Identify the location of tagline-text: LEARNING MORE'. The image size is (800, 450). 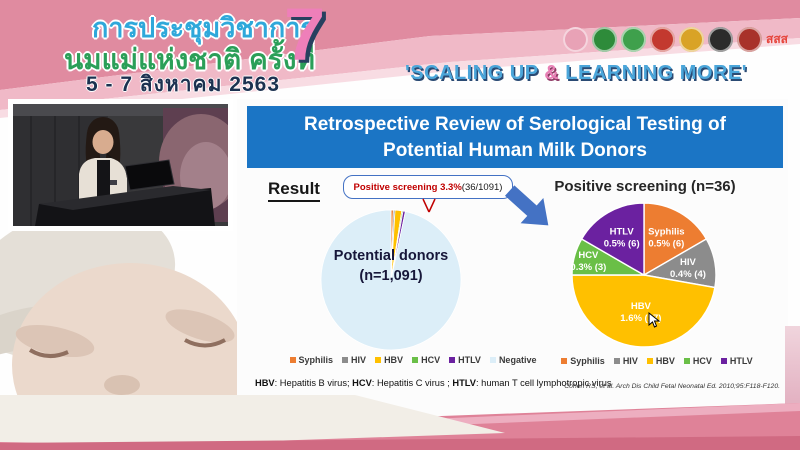
(653, 73).